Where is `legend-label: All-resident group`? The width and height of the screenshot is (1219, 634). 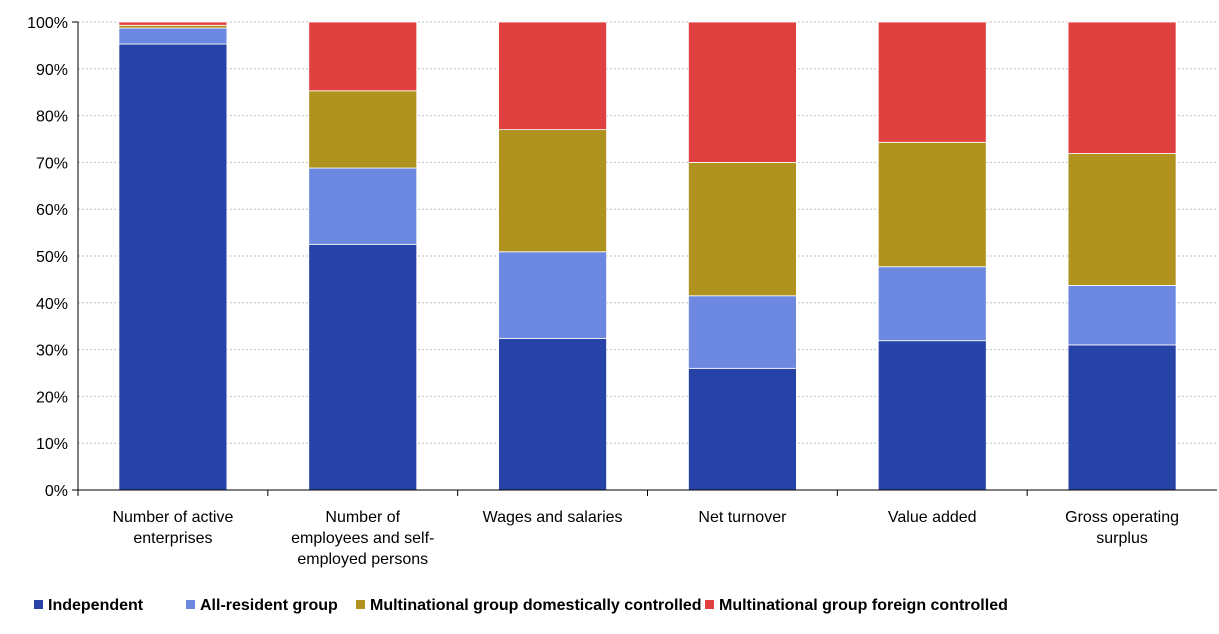 legend-label: All-resident group is located at coordinates (269, 605).